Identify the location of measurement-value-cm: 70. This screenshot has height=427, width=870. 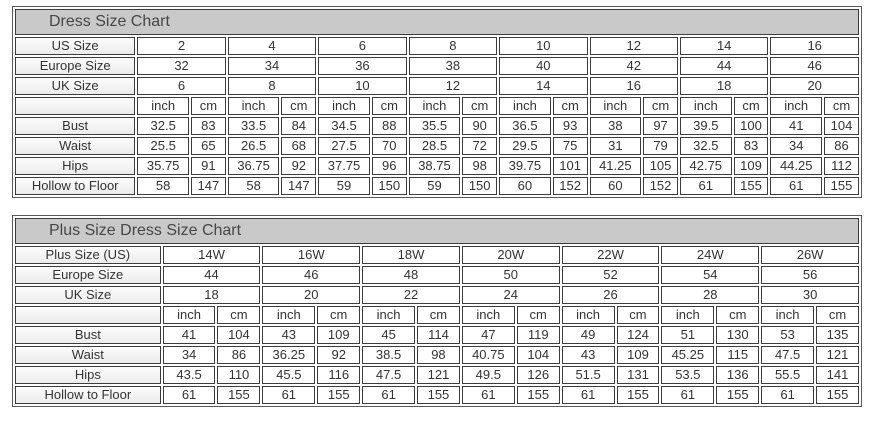
(389, 146).